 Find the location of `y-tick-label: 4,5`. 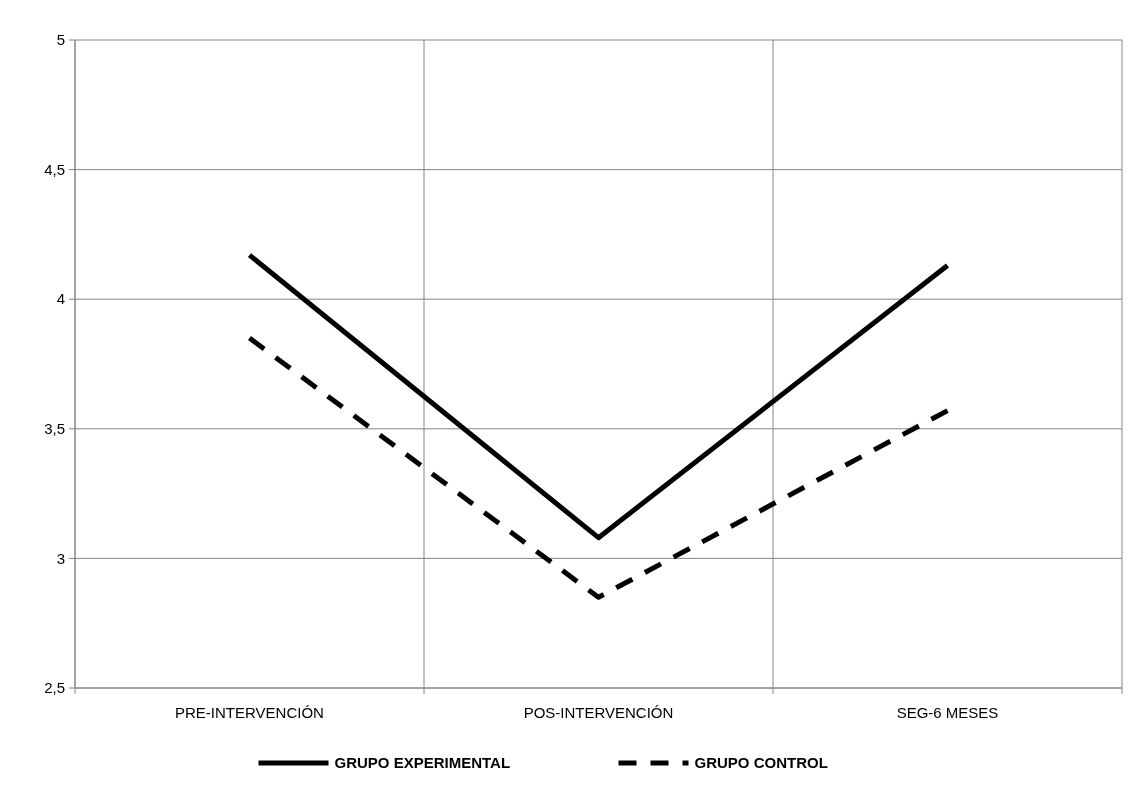

y-tick-label: 4,5 is located at coordinates (54, 169).